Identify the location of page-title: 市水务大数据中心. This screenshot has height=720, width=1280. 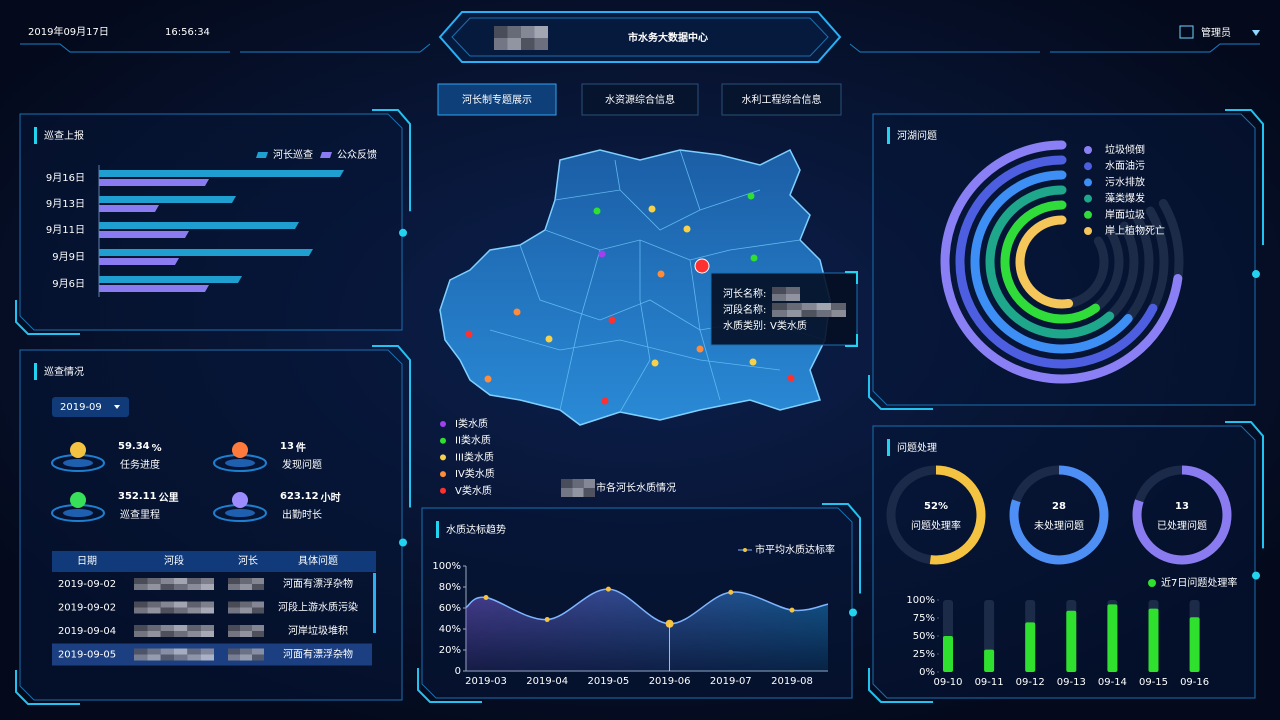
(668, 37).